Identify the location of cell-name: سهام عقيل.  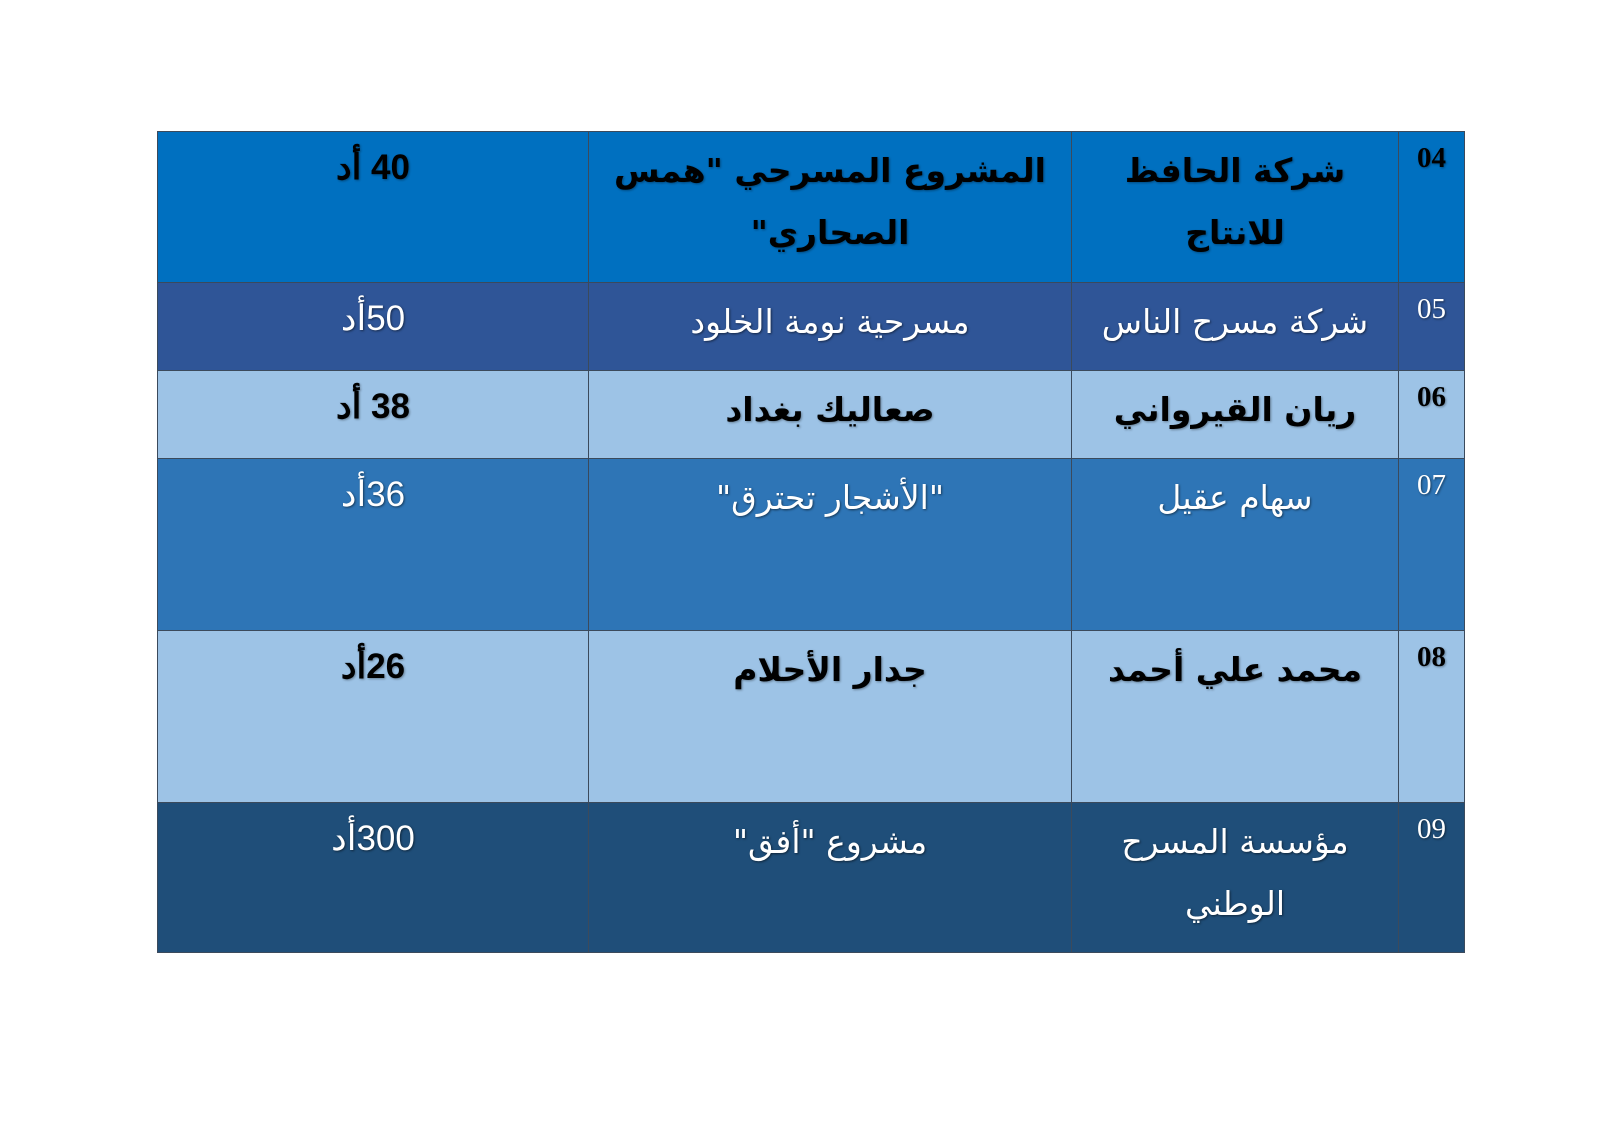
(1235, 544).